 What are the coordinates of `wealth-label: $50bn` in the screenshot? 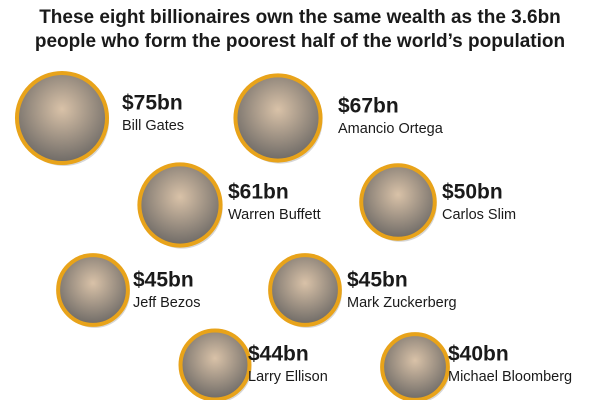 It's located at (472, 192).